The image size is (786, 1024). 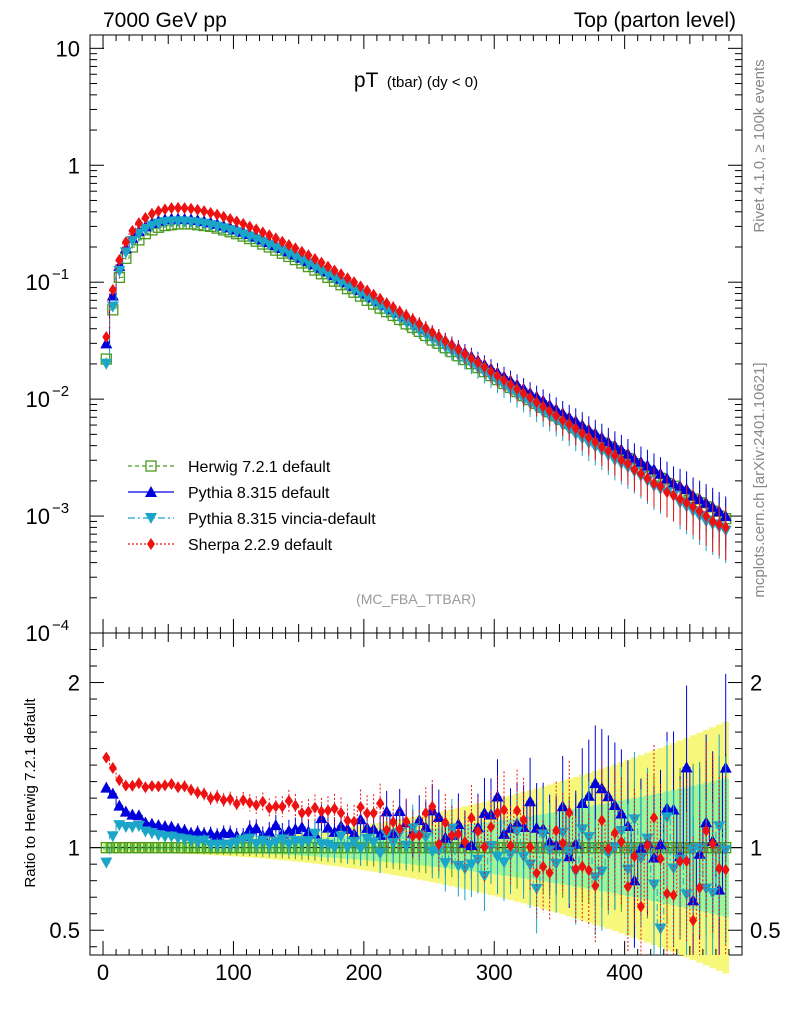 I want to click on ratio-ytick-label-right: 1, so click(x=756, y=848).